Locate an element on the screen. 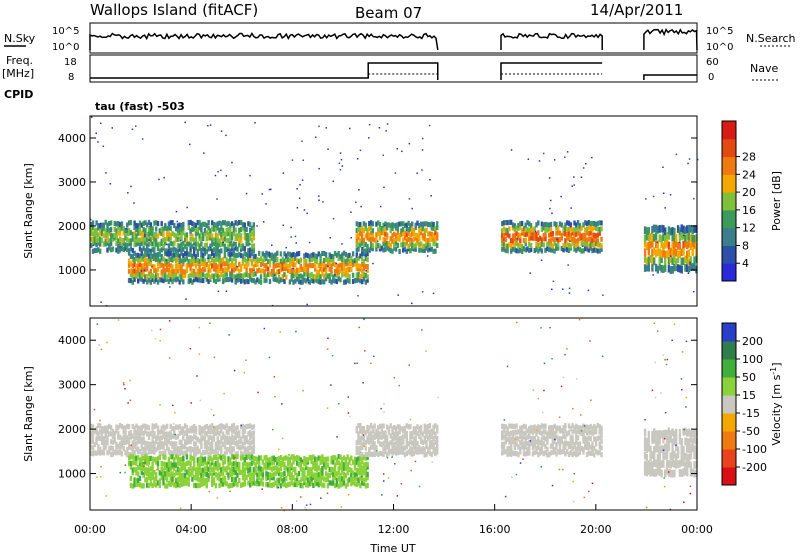 The height and width of the screenshot is (554, 800). xtick-label: 20:00 is located at coordinates (596, 529).